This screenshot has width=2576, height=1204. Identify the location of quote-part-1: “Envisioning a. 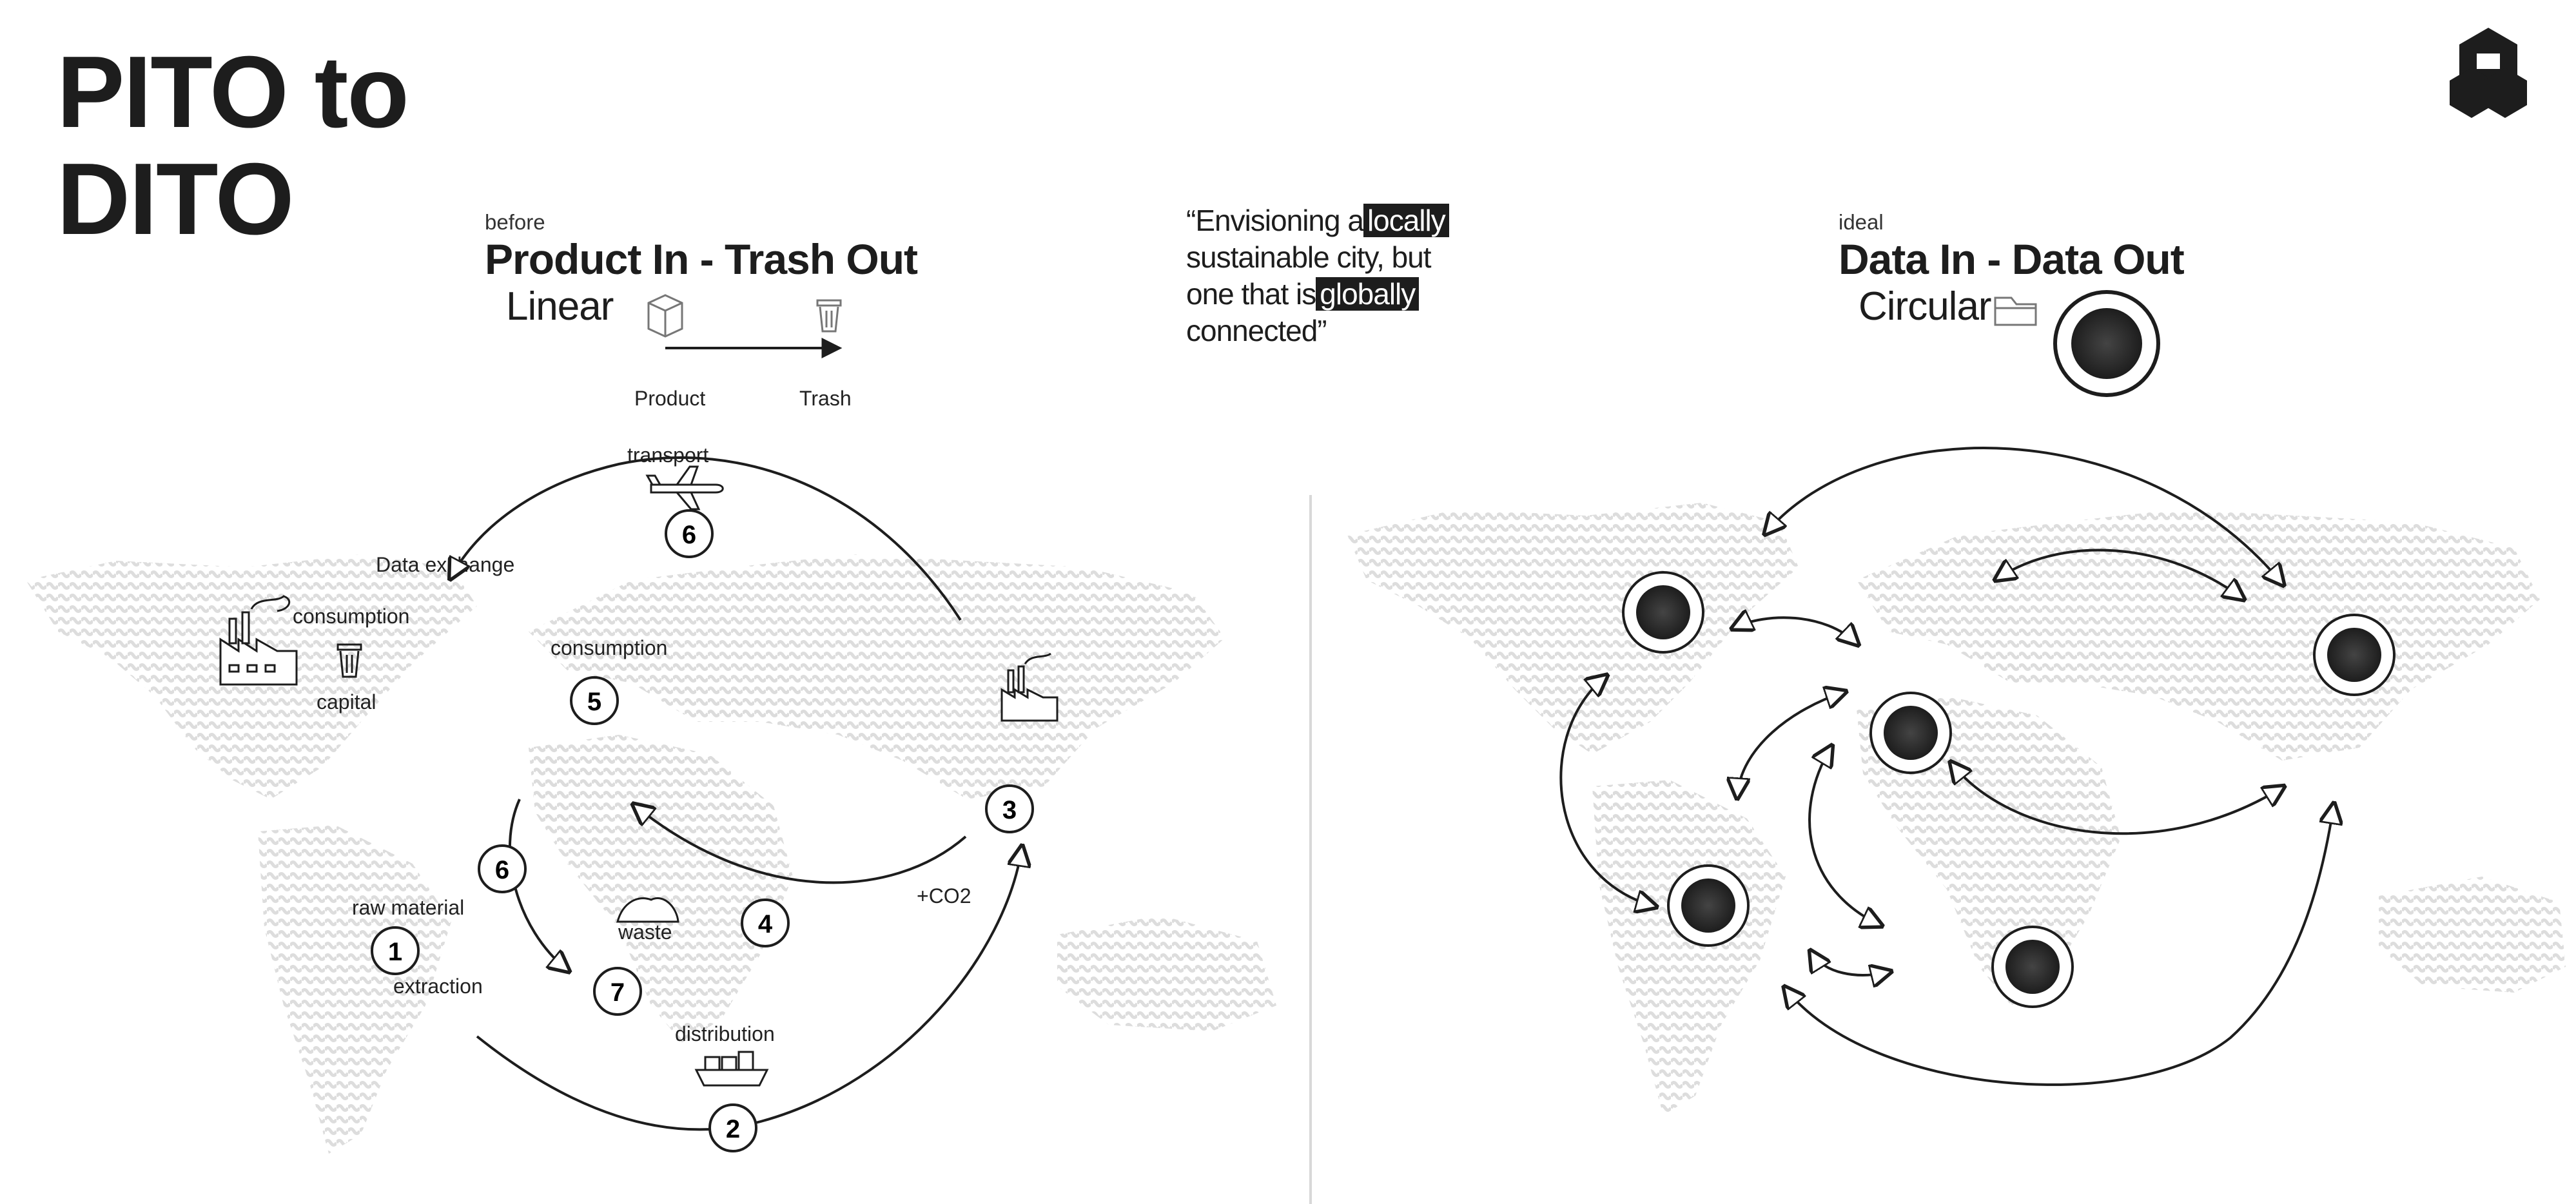
(1275, 221).